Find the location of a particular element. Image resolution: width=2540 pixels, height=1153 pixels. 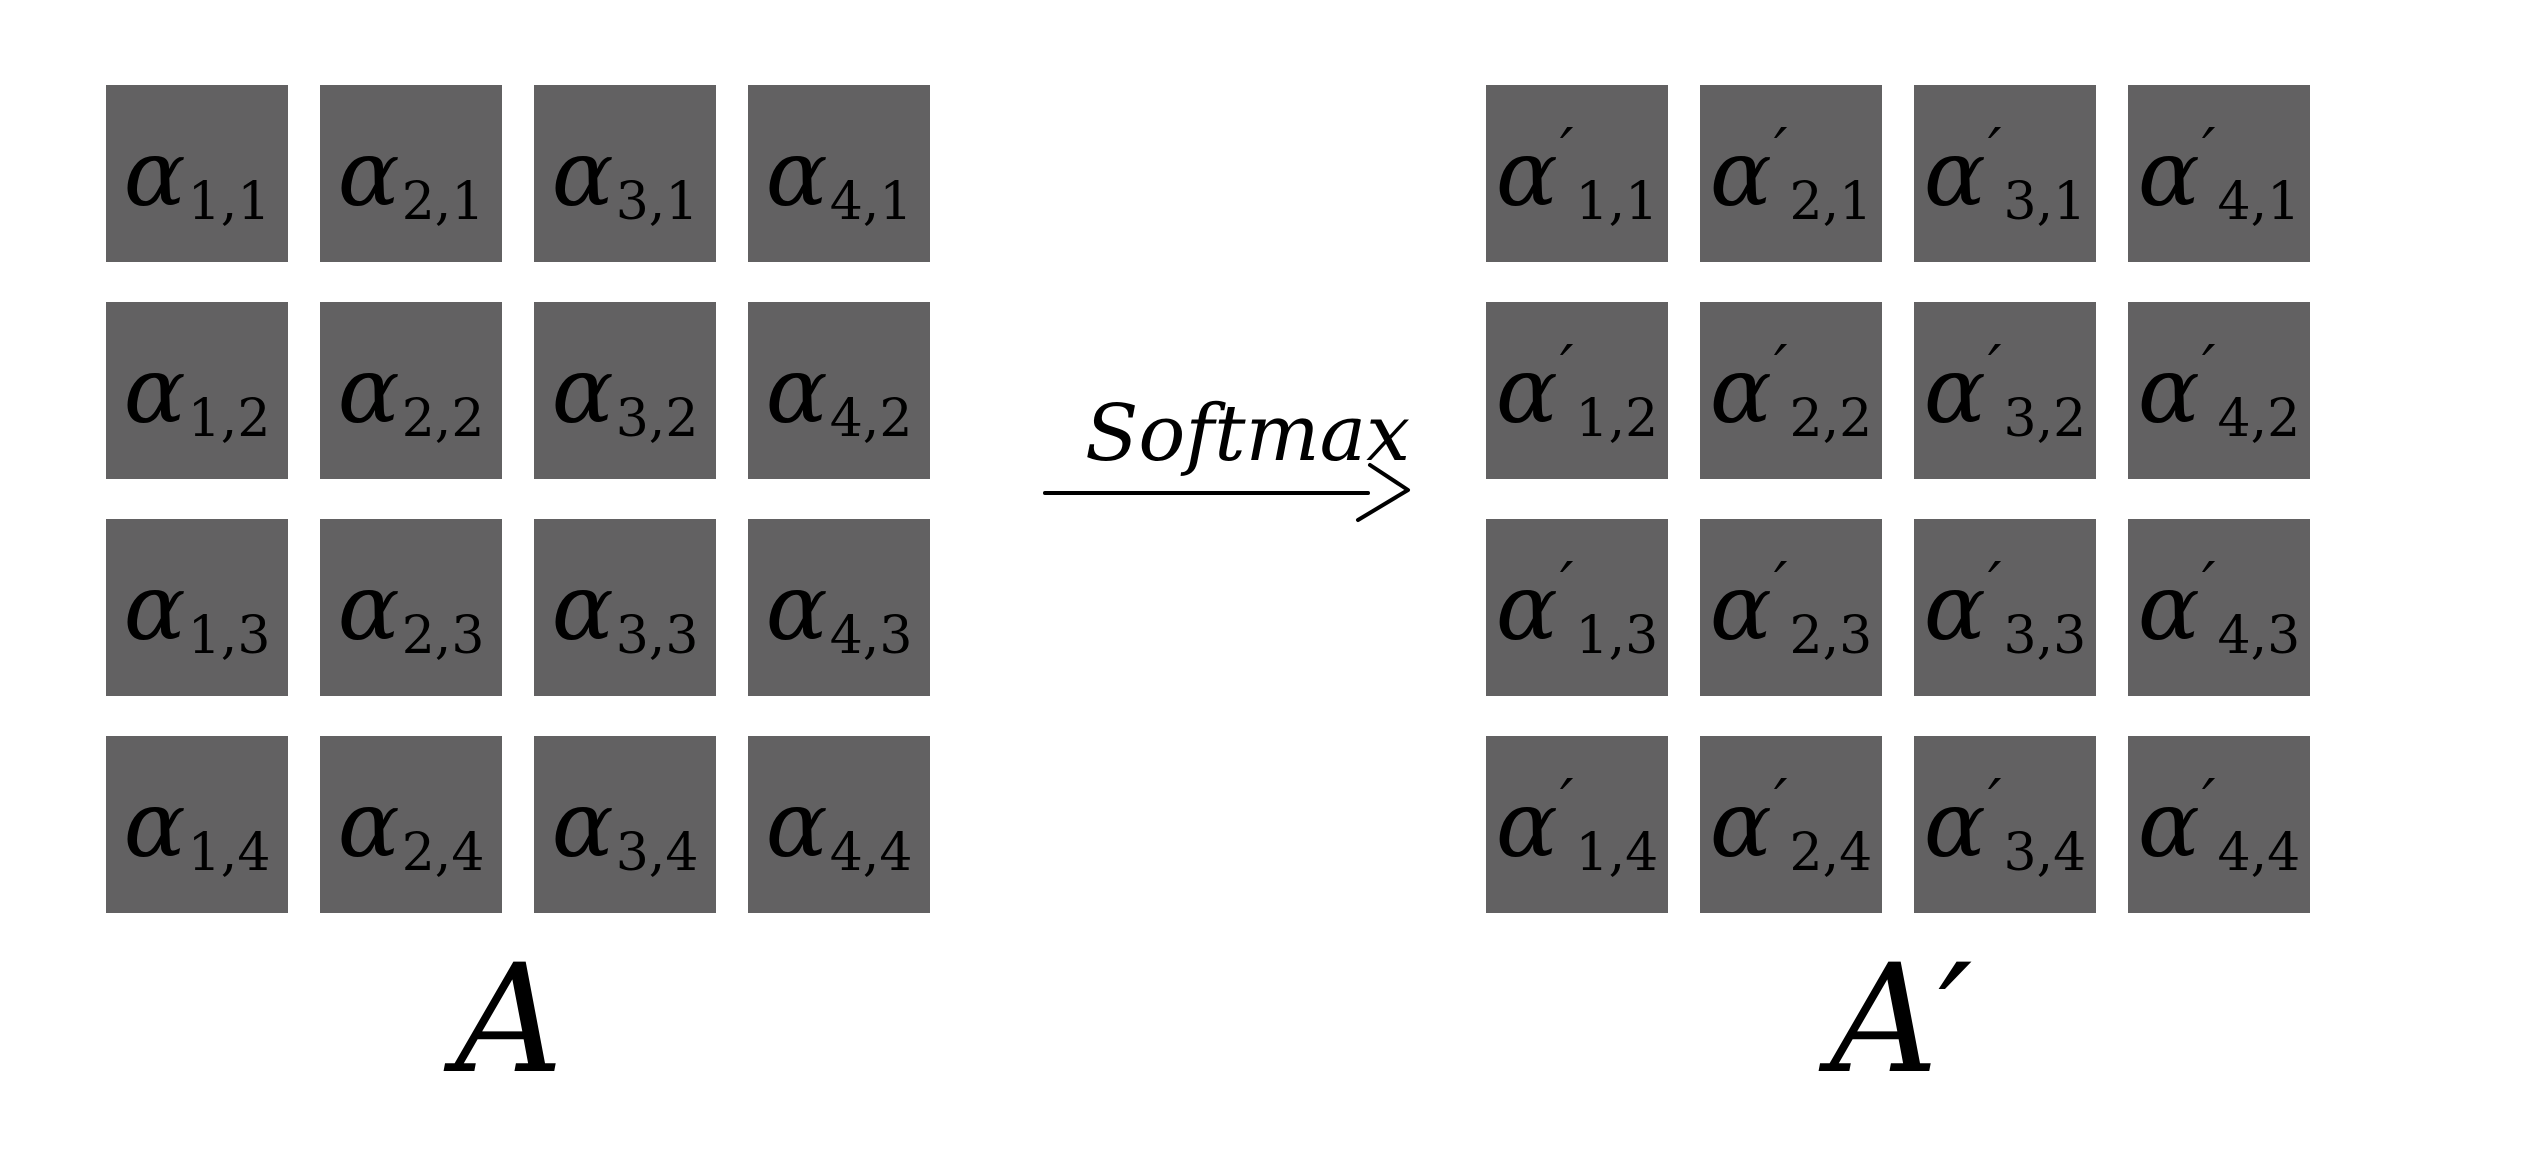

cell-label: α ′ 1,4 is located at coordinates (1576, 826).